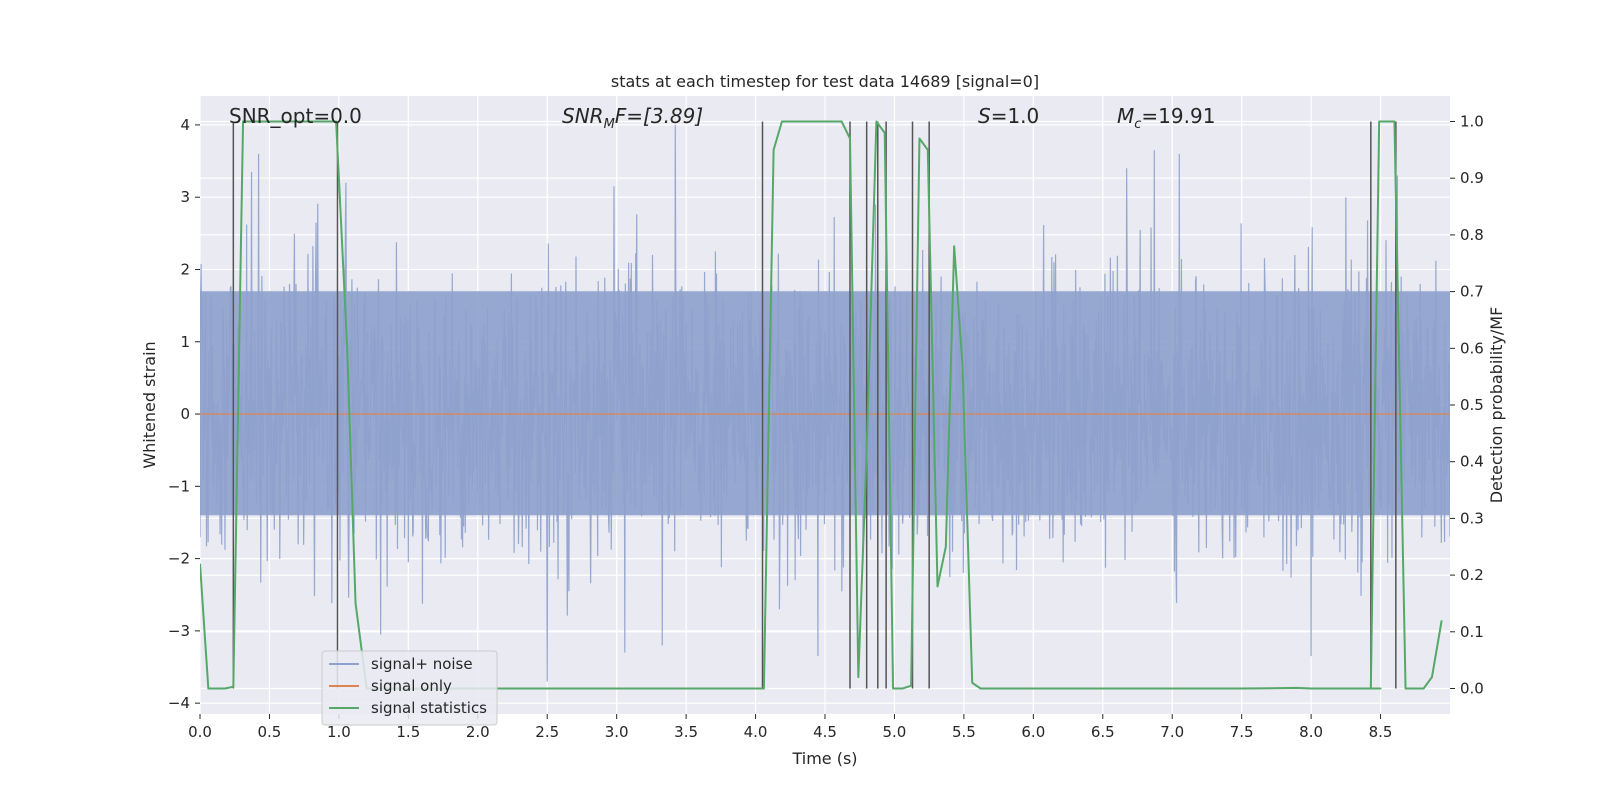  What do you see at coordinates (1015, 116) in the screenshot?
I see `s-tail: =1.0` at bounding box center [1015, 116].